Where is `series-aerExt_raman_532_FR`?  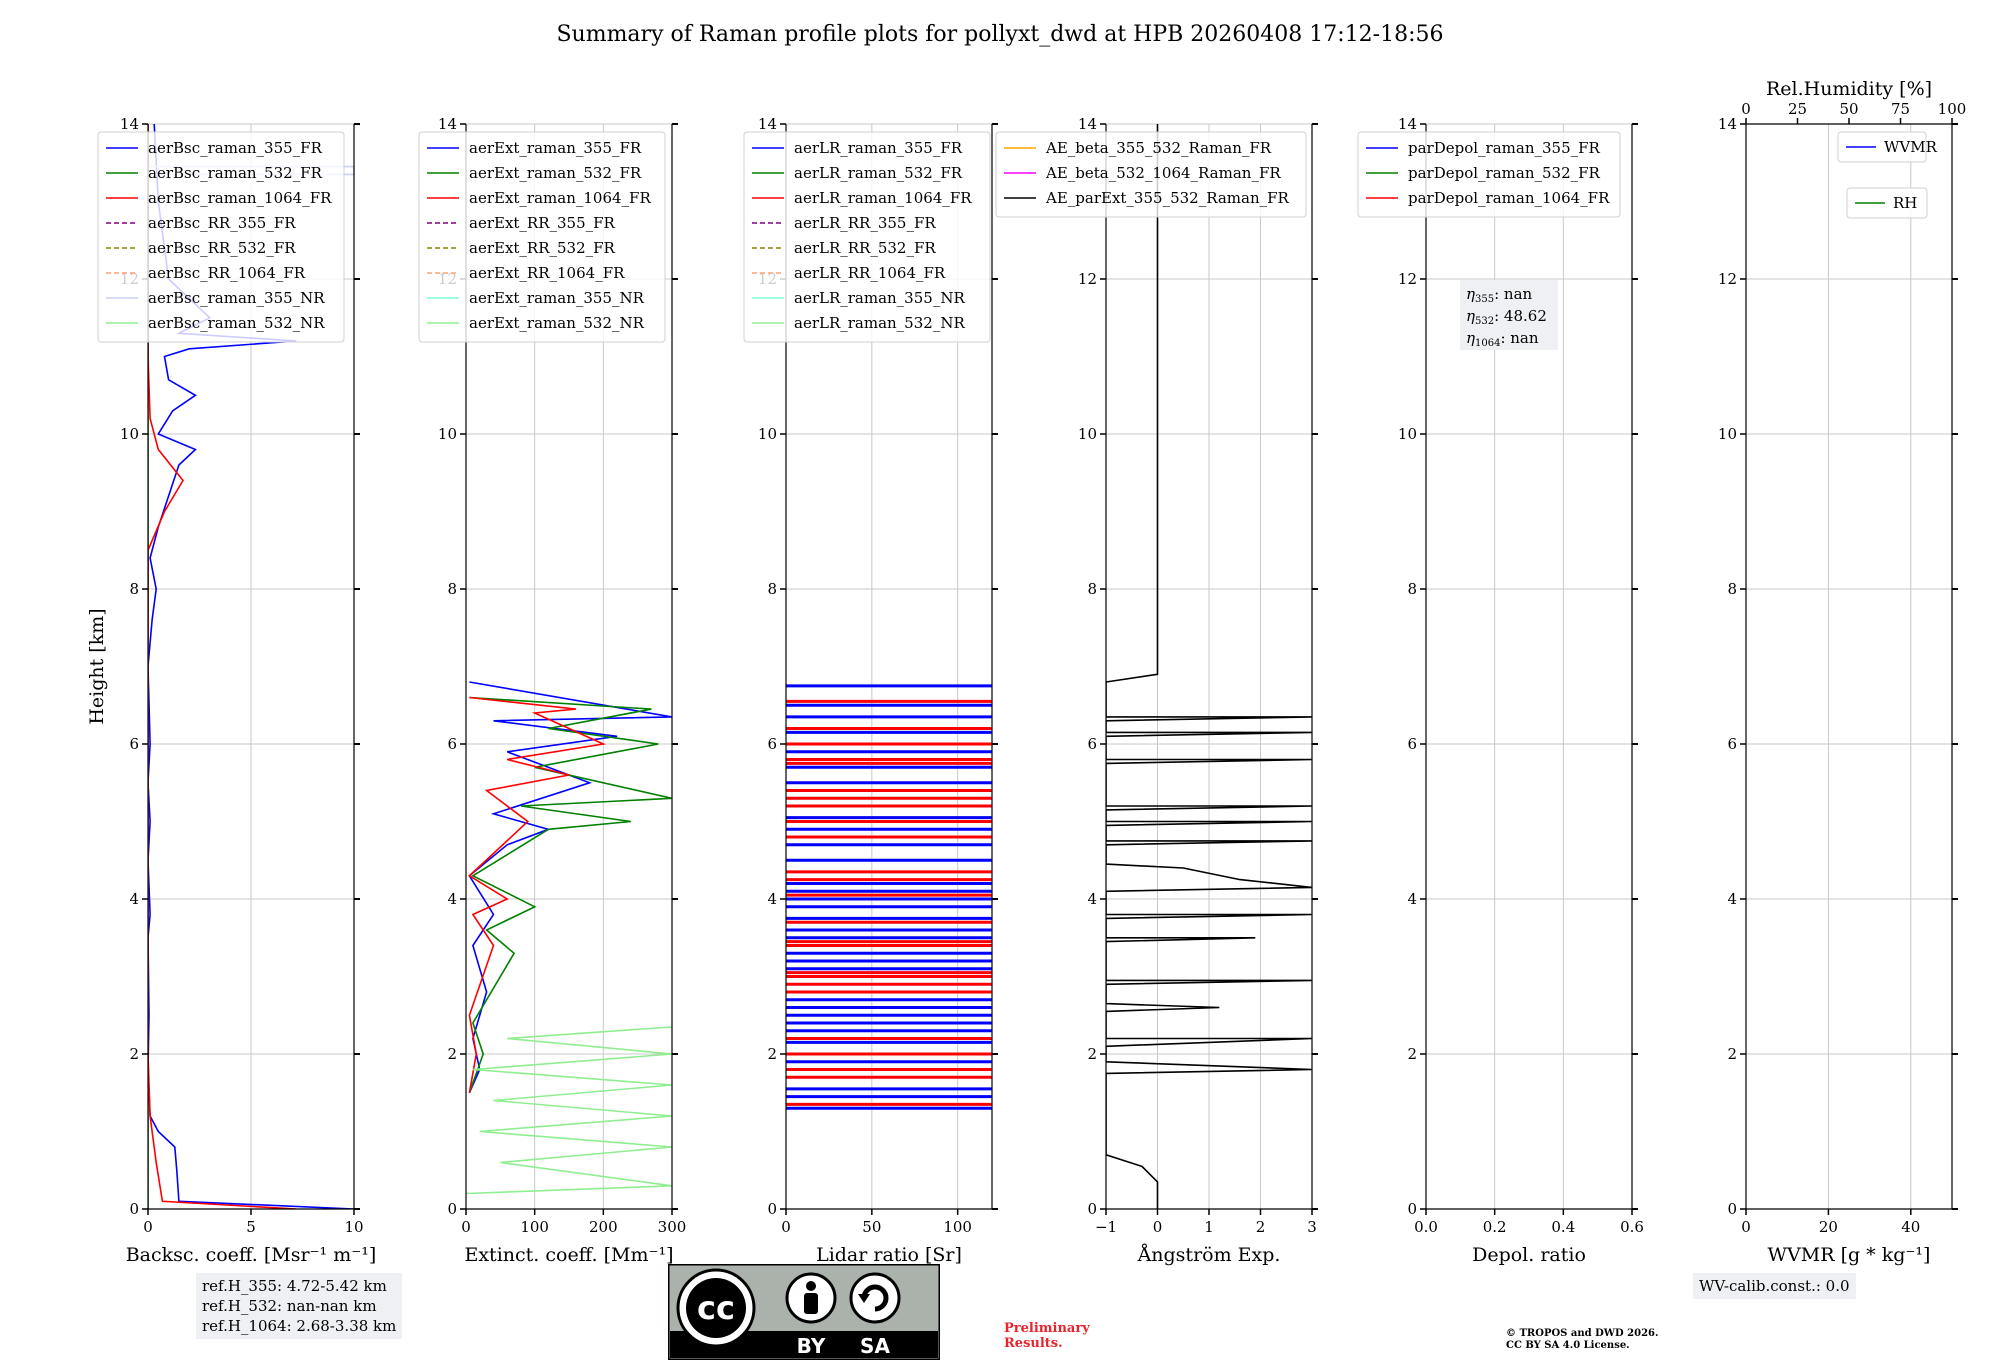
series-aerExt_raman_532_FR is located at coordinates (570, 895).